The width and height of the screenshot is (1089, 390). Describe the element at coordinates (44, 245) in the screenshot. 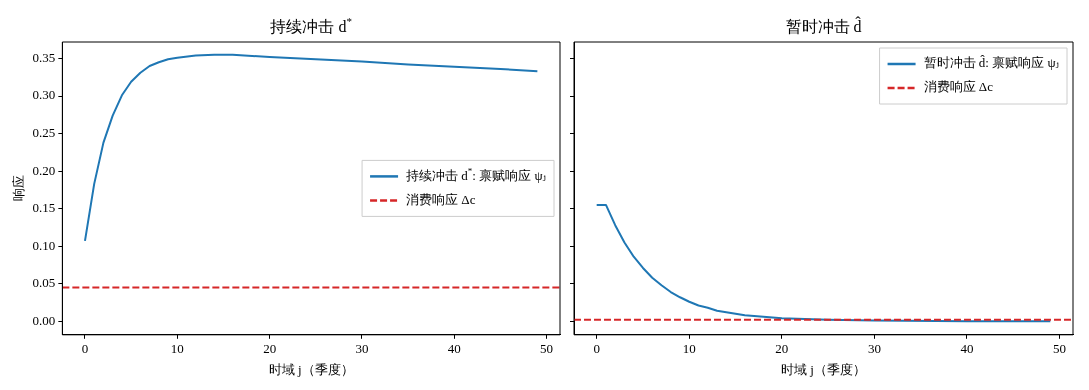

I see `y-tick-label: 0.10` at that location.